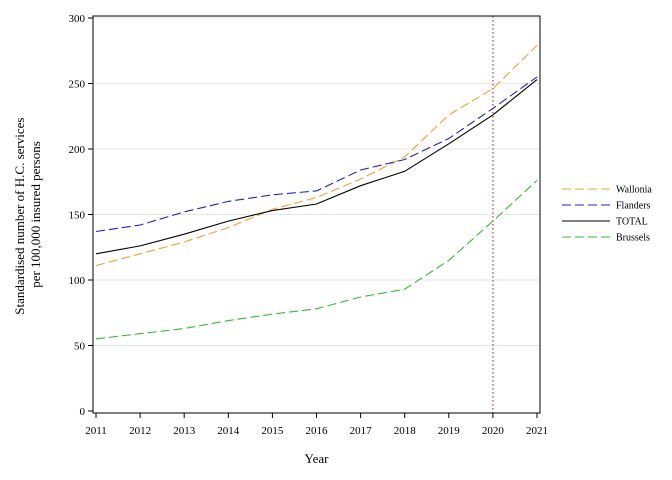  I want to click on x-tick-label-2014: 2014, so click(228, 431).